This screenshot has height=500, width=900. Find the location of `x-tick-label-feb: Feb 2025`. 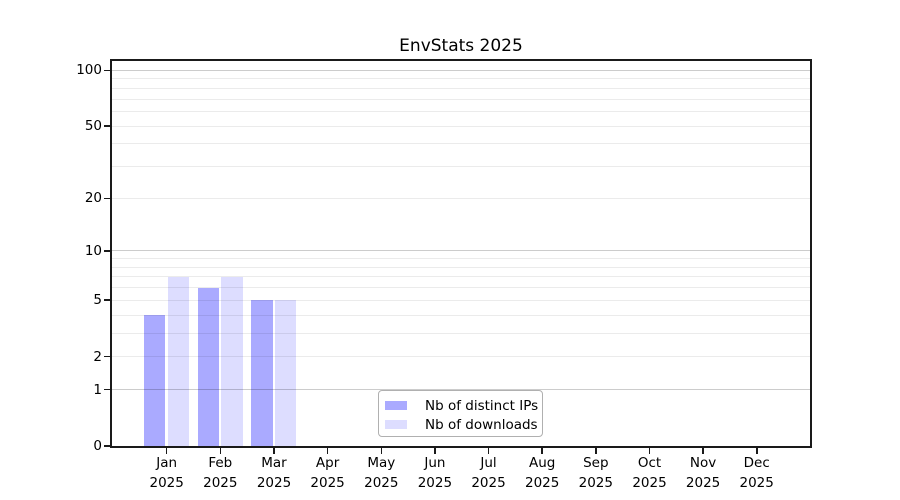

x-tick-label-feb: Feb 2025 is located at coordinates (220, 473).